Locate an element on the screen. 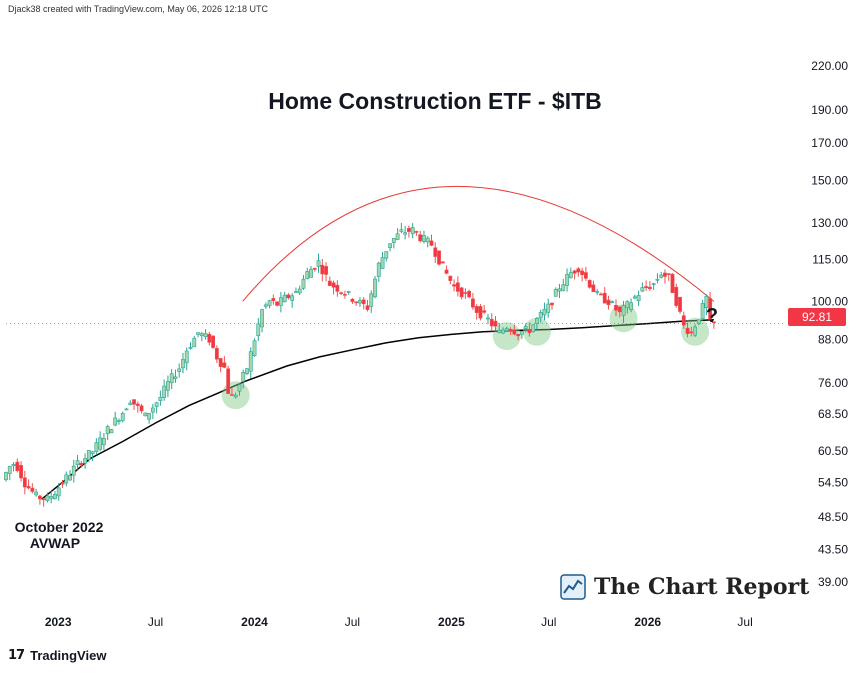  question-mark-annotation: ? is located at coordinates (712, 316).